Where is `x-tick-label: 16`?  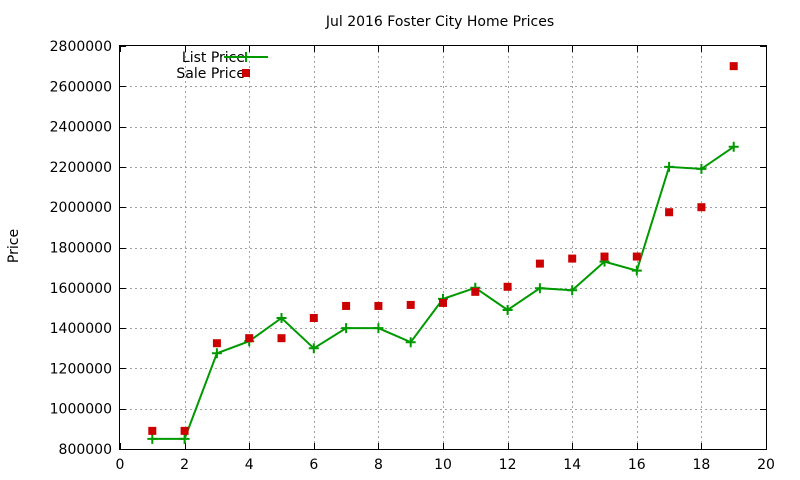 x-tick-label: 16 is located at coordinates (637, 465).